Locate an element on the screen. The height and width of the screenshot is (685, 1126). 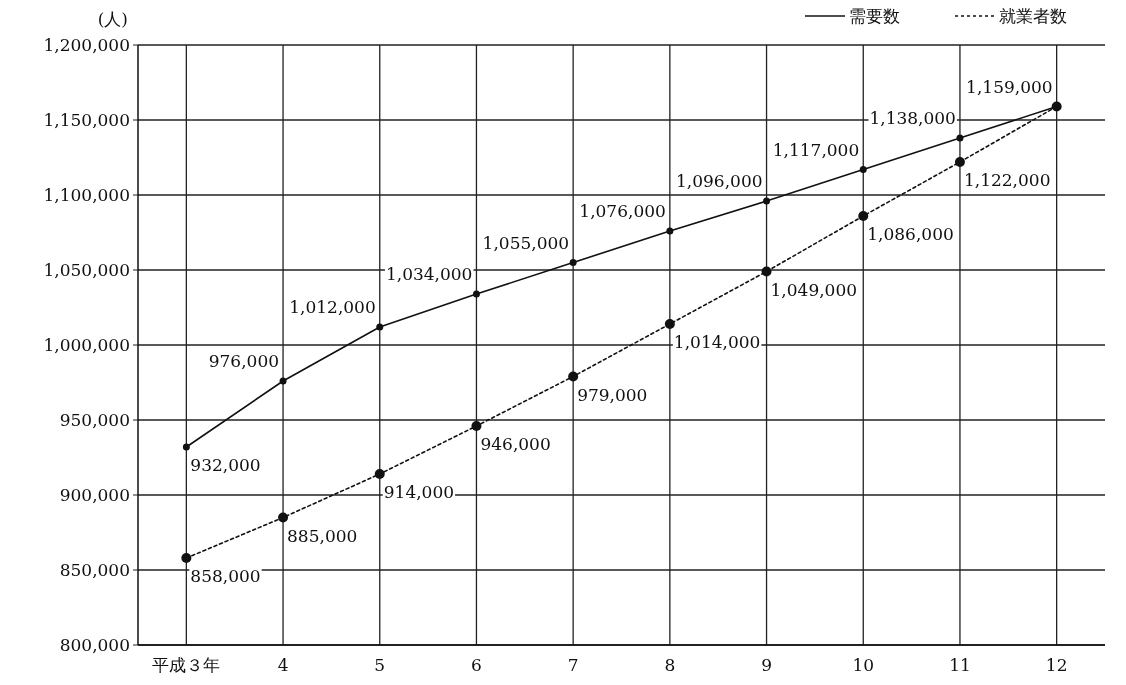
data-label: 1,012,000 is located at coordinates (332, 307).